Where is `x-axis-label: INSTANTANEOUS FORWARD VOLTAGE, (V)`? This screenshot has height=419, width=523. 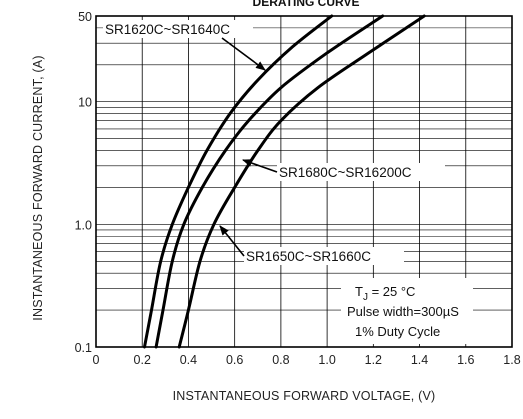
x-axis-label: INSTANTANEOUS FORWARD VOLTAGE, (V) is located at coordinates (304, 396).